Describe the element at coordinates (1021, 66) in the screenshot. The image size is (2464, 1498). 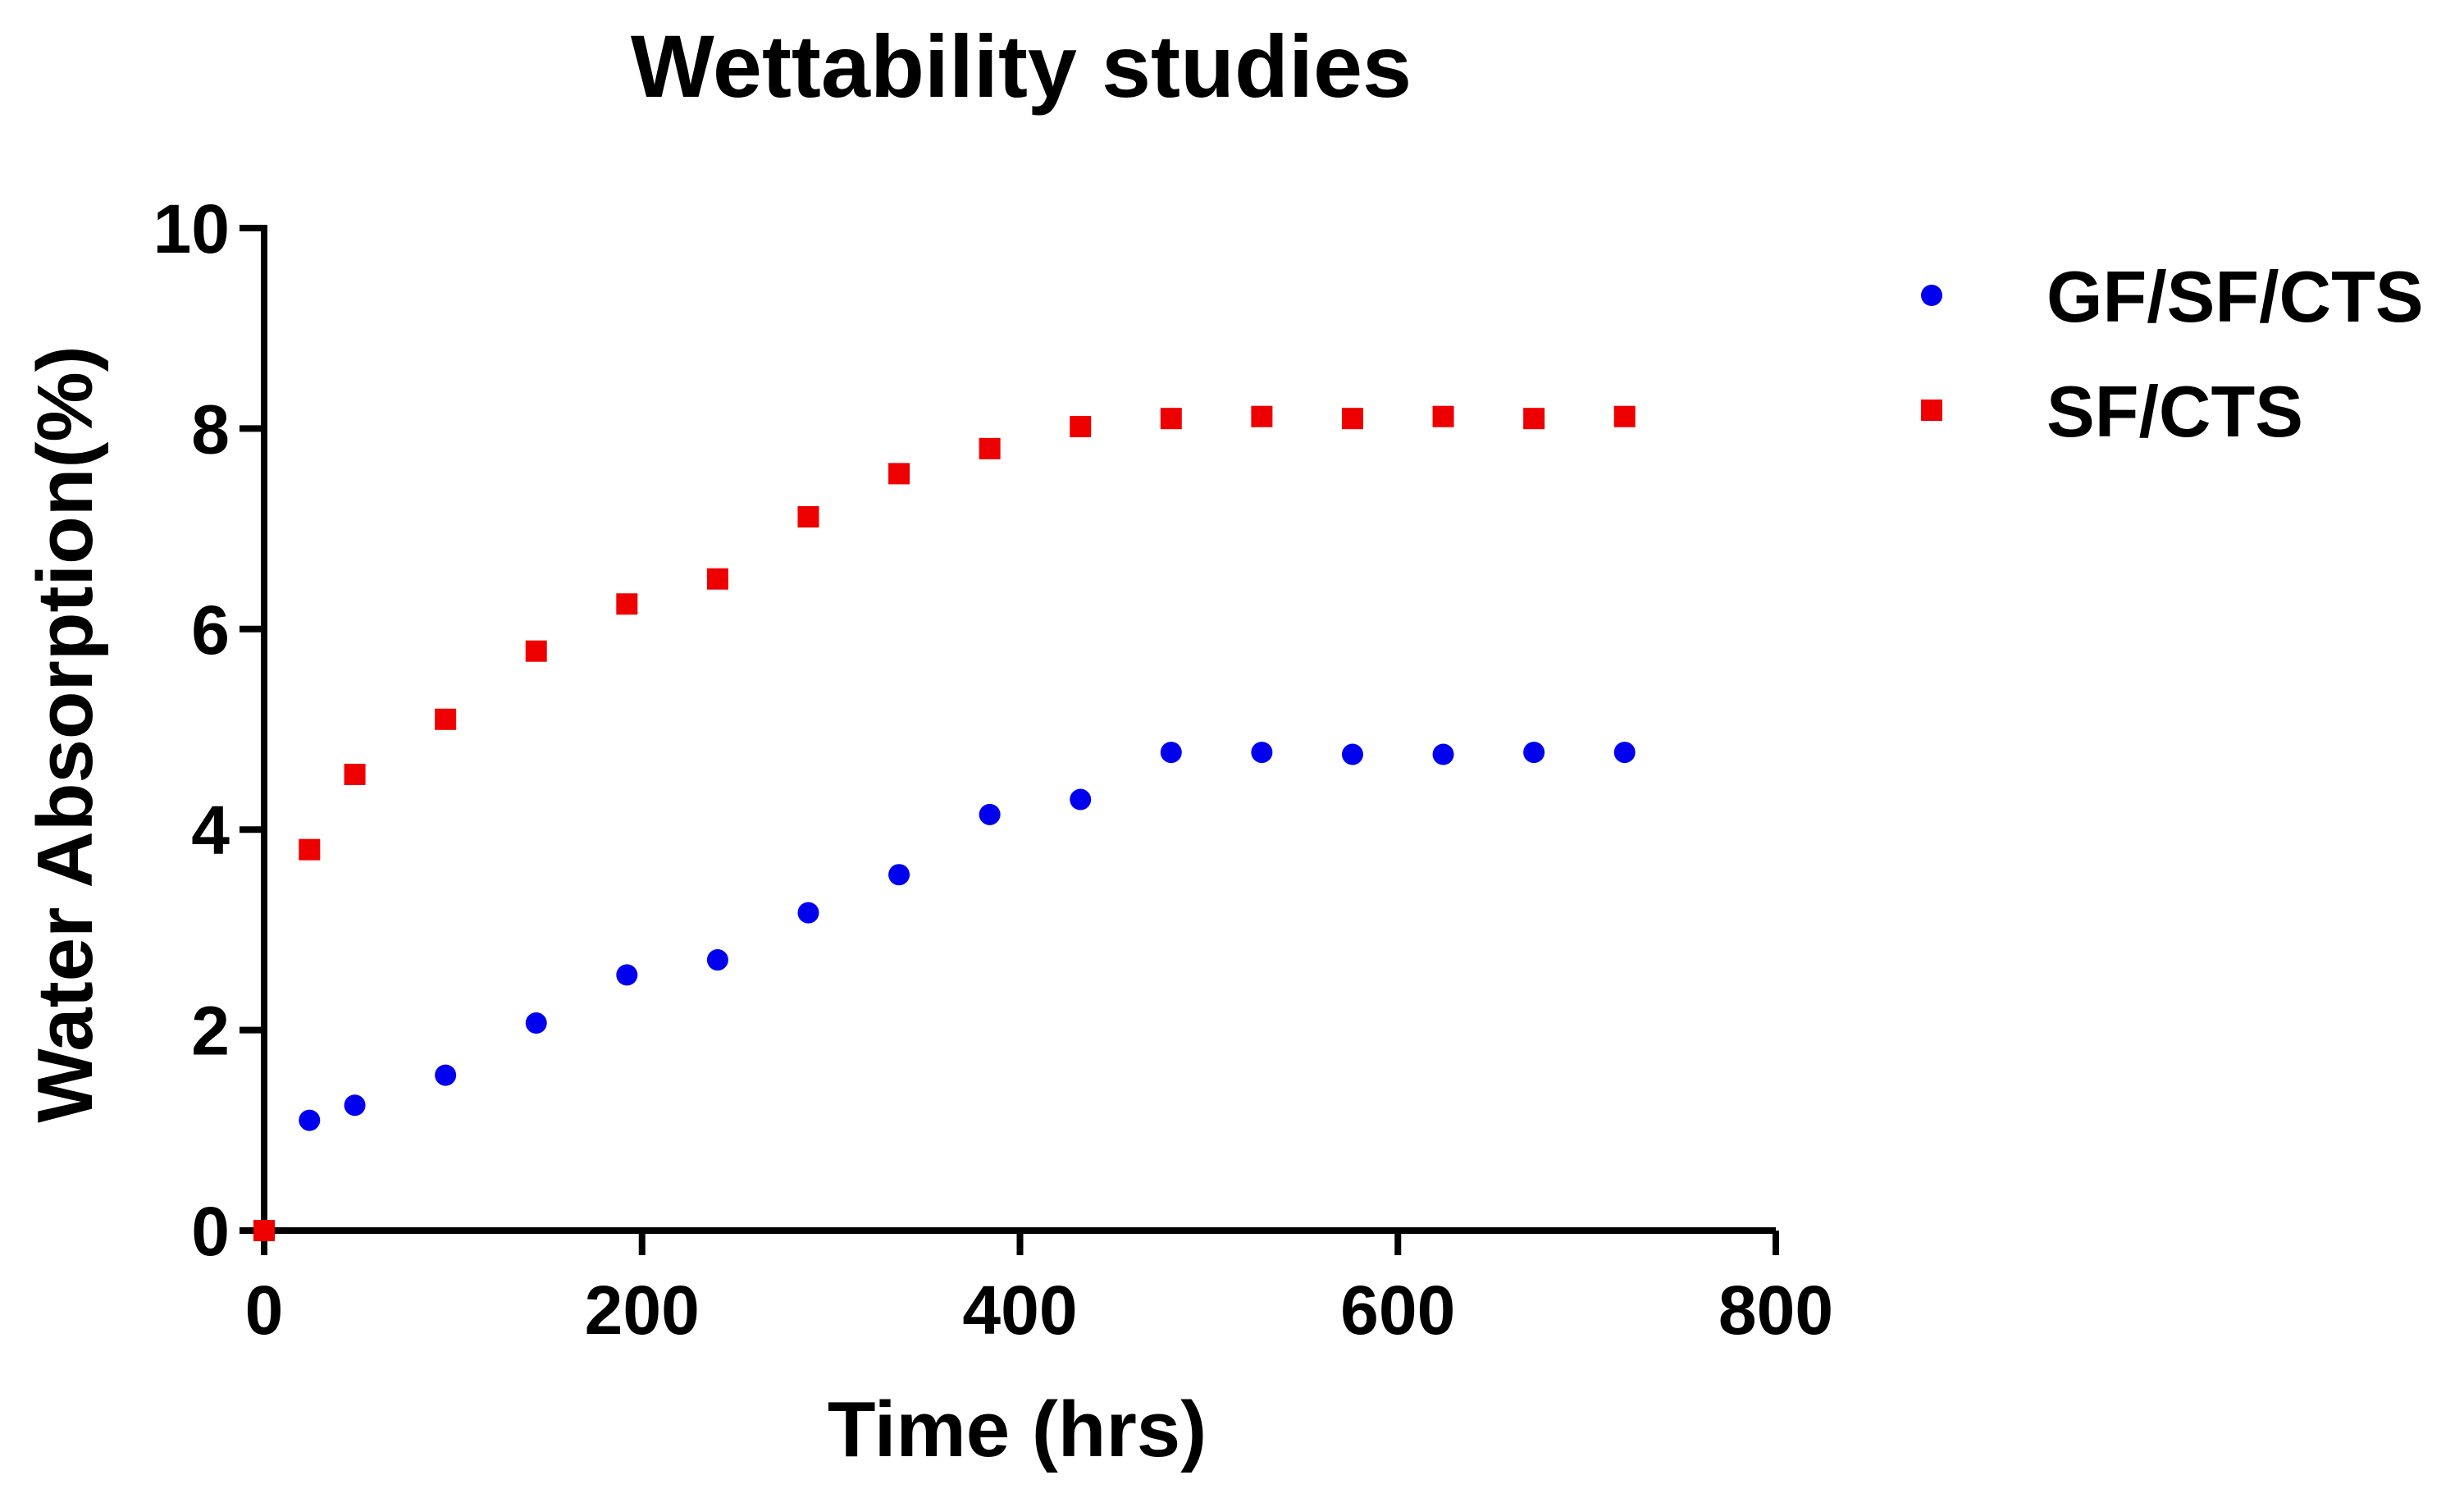
I see `chart-title: Wettability studies` at that location.